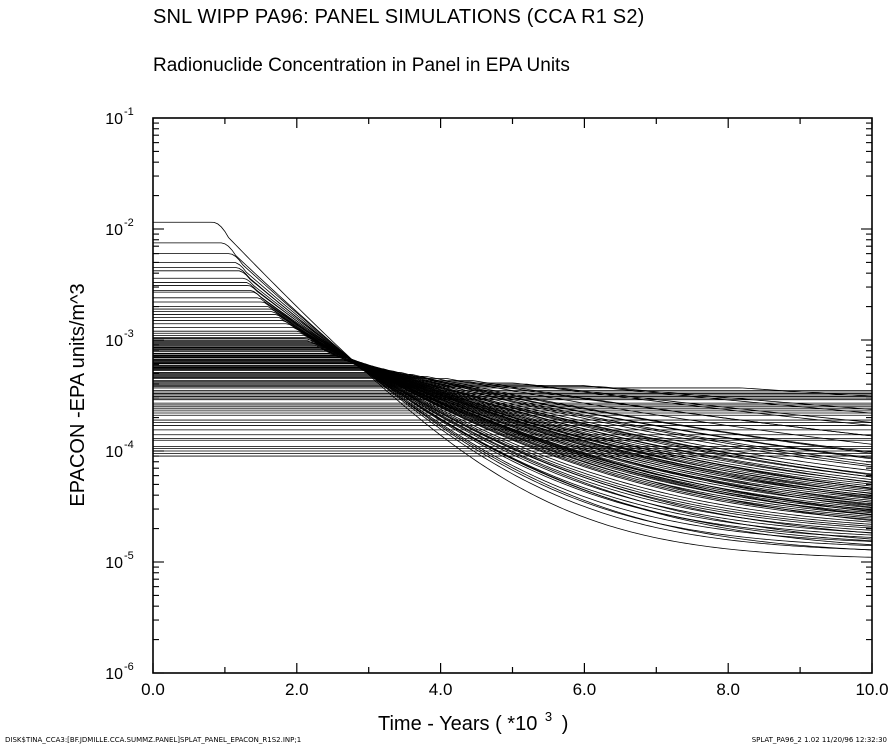 The image size is (891, 755). Describe the element at coordinates (78, 394) in the screenshot. I see `y-axis-label: EPACON -EPA units/m^3` at that location.